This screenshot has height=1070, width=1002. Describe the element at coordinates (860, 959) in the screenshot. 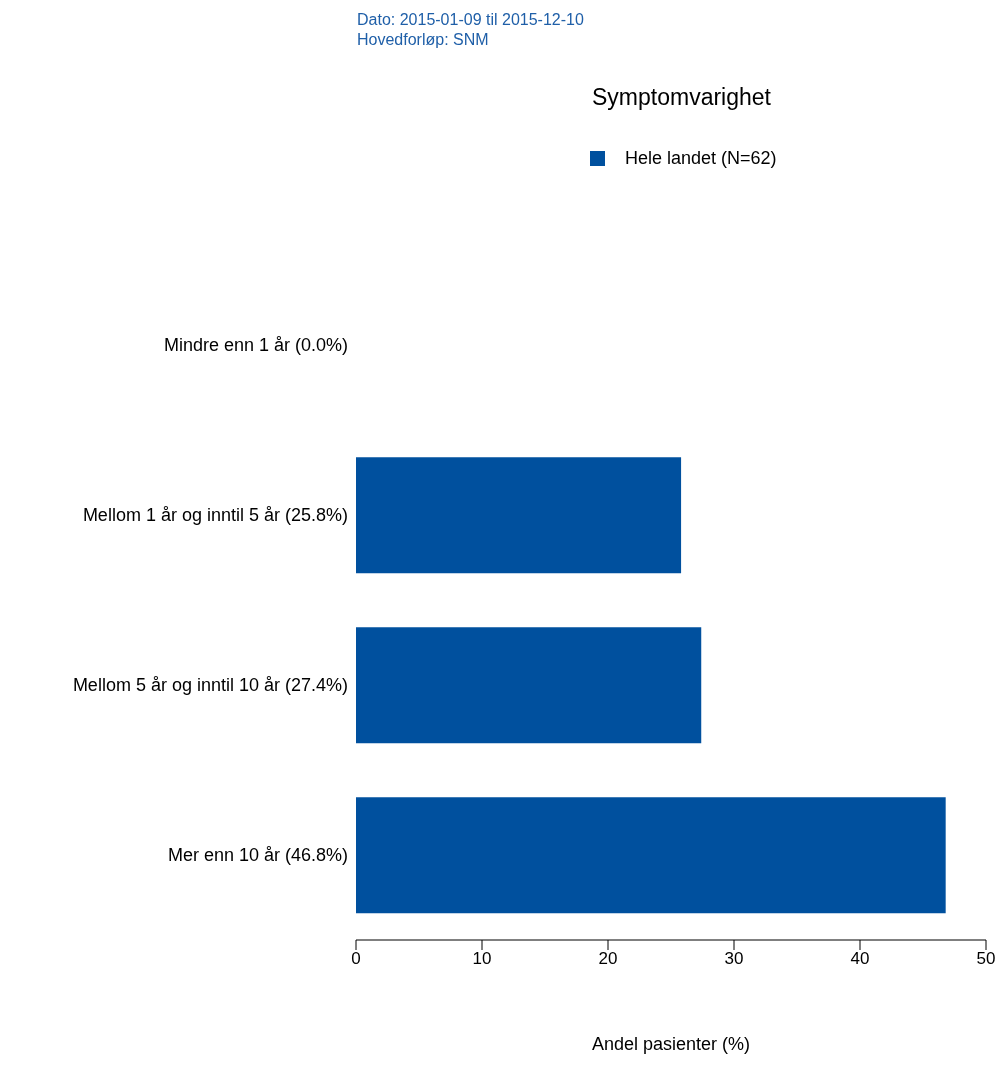

I see `x-tick-label: 40` at that location.